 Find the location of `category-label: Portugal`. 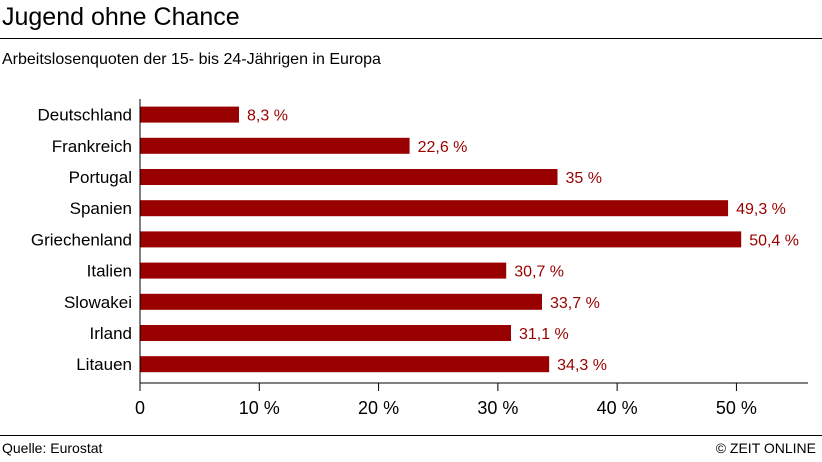

category-label: Portugal is located at coordinates (100, 177).